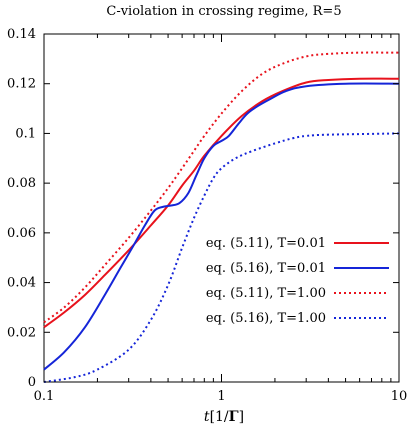 Image resolution: width=407 pixels, height=431 pixels. I want to click on x-axis-label-gamma: Γ, so click(234, 417).